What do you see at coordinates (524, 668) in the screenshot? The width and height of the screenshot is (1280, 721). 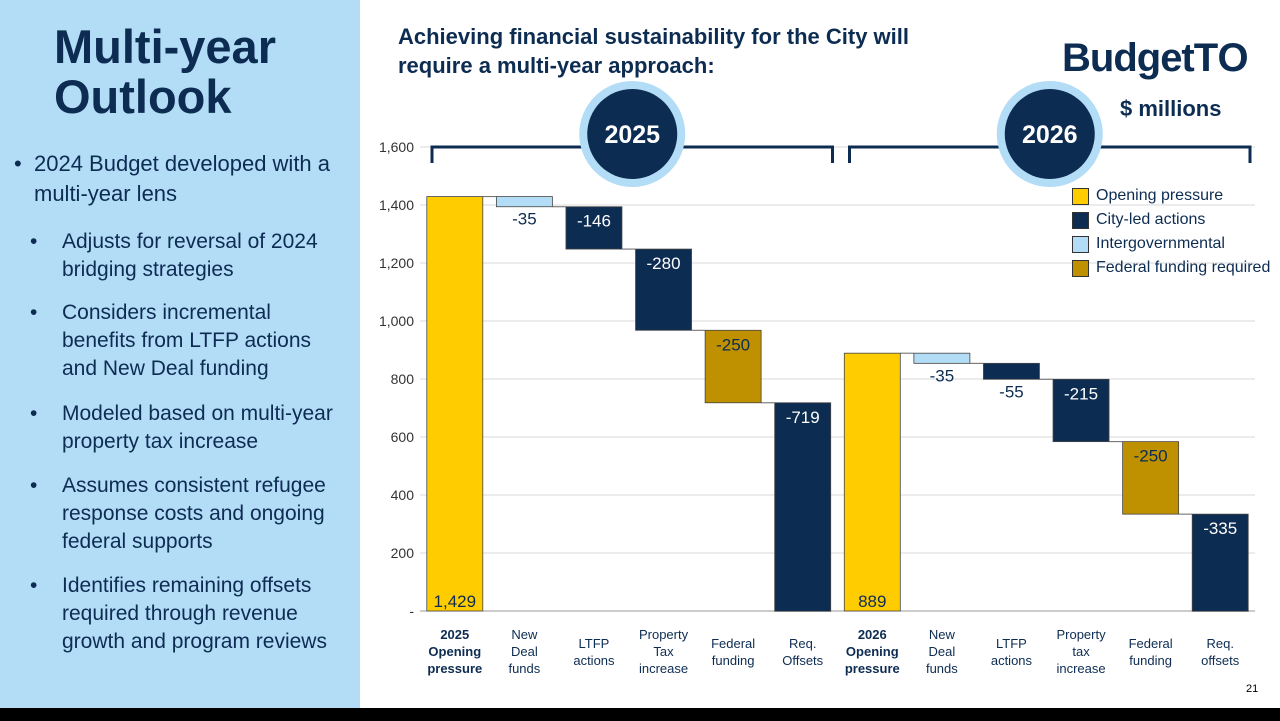 I see `x-tick-label: funds` at bounding box center [524, 668].